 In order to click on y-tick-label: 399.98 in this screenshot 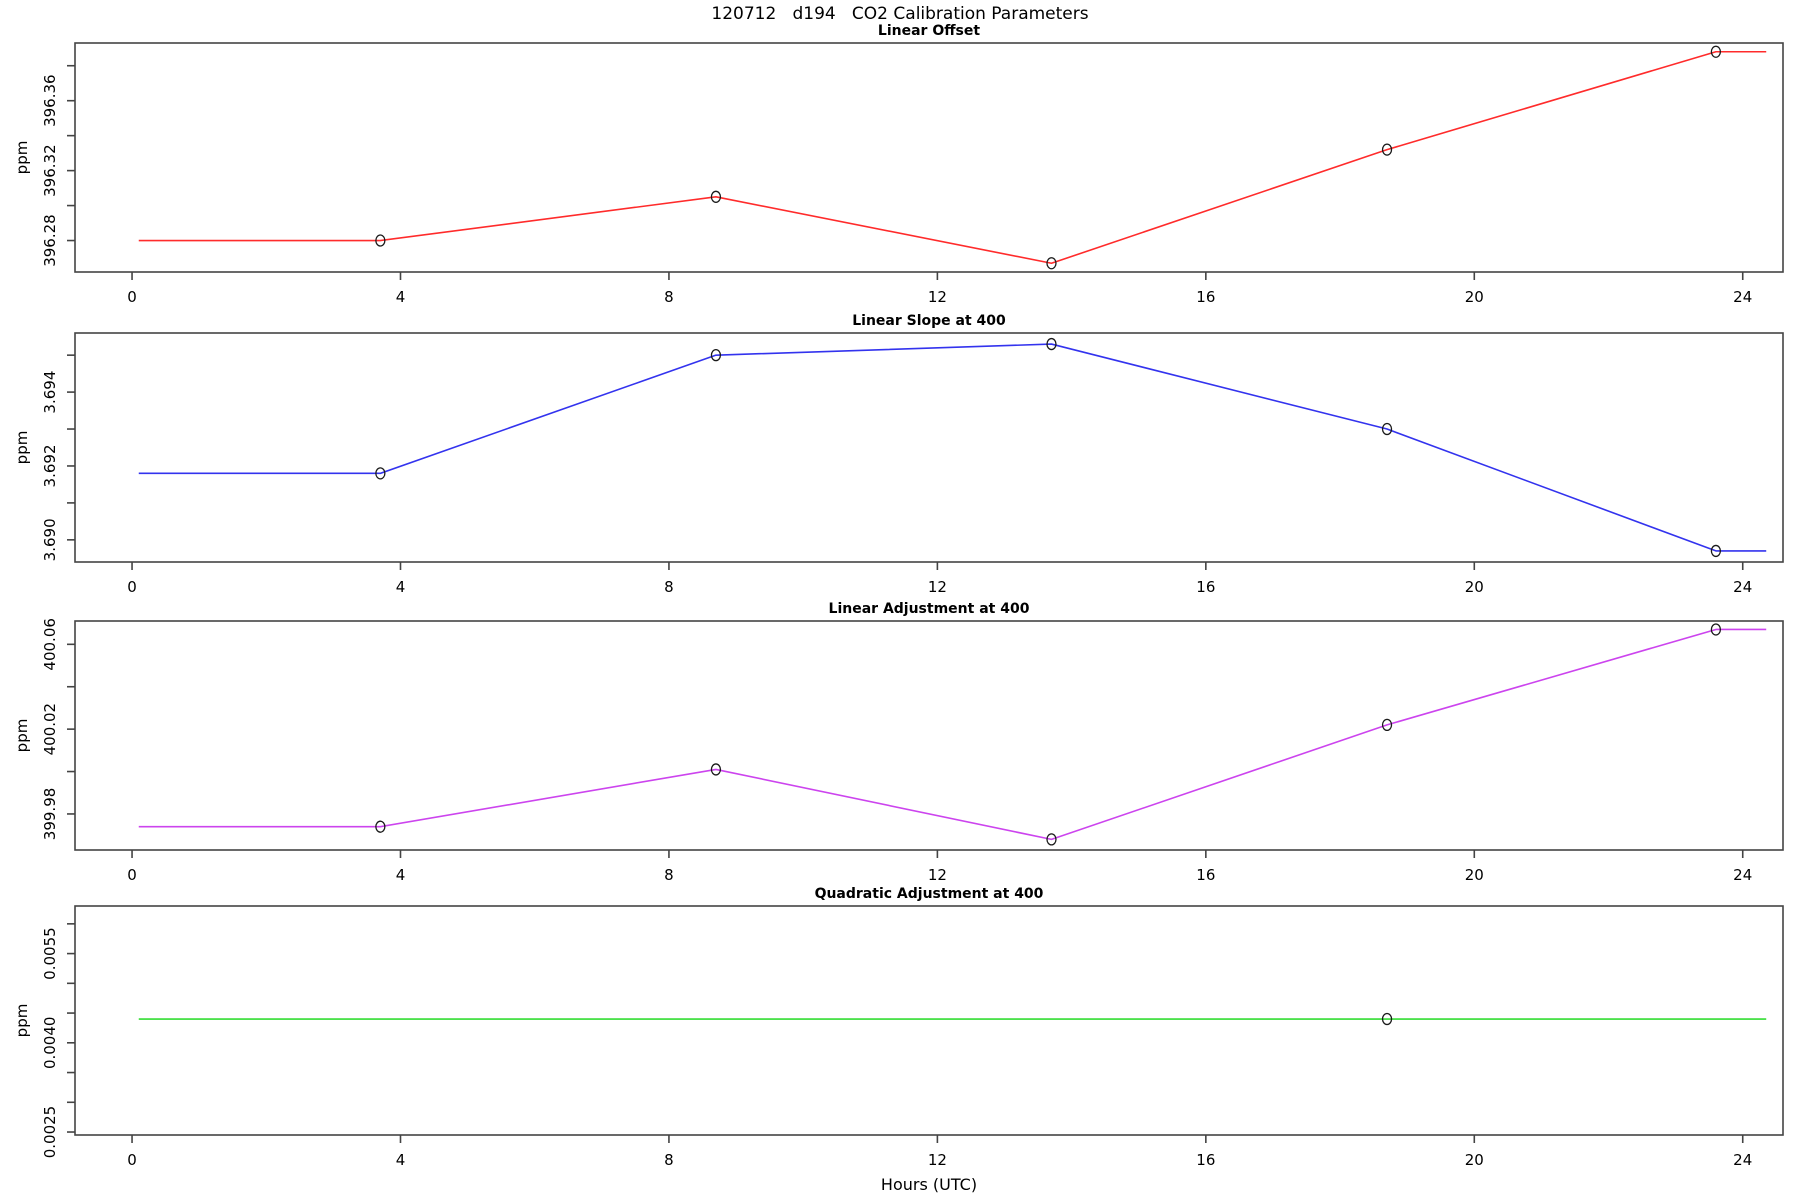, I will do `click(50, 814)`.